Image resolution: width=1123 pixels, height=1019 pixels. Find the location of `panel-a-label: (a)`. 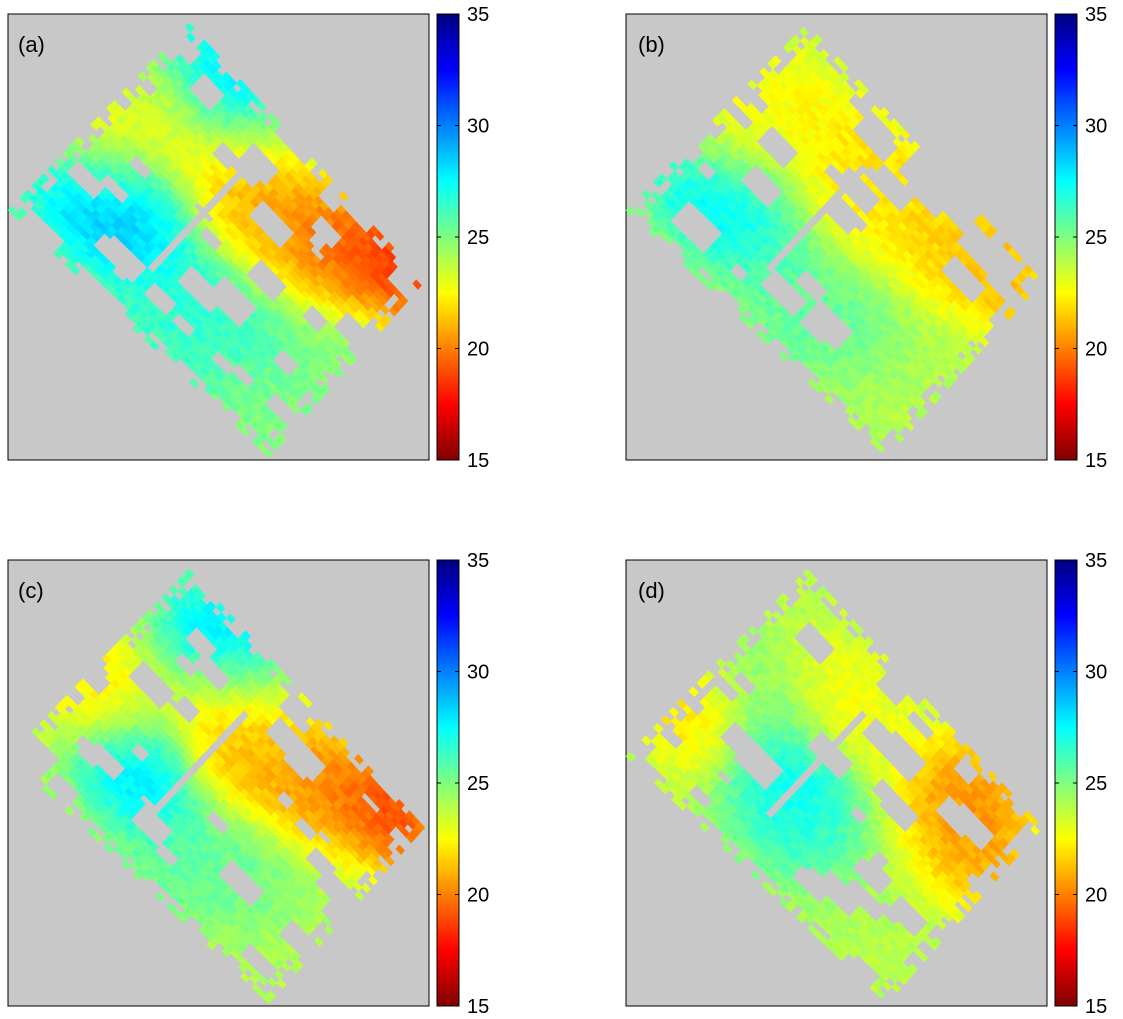

panel-a-label: (a) is located at coordinates (31, 44).